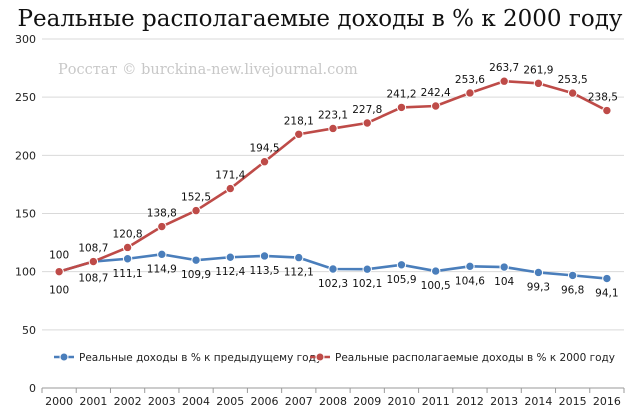 This screenshot has height=418, width=640. What do you see at coordinates (401, 401) in the screenshot?
I see `x-tick-label: 2010` at bounding box center [401, 401].